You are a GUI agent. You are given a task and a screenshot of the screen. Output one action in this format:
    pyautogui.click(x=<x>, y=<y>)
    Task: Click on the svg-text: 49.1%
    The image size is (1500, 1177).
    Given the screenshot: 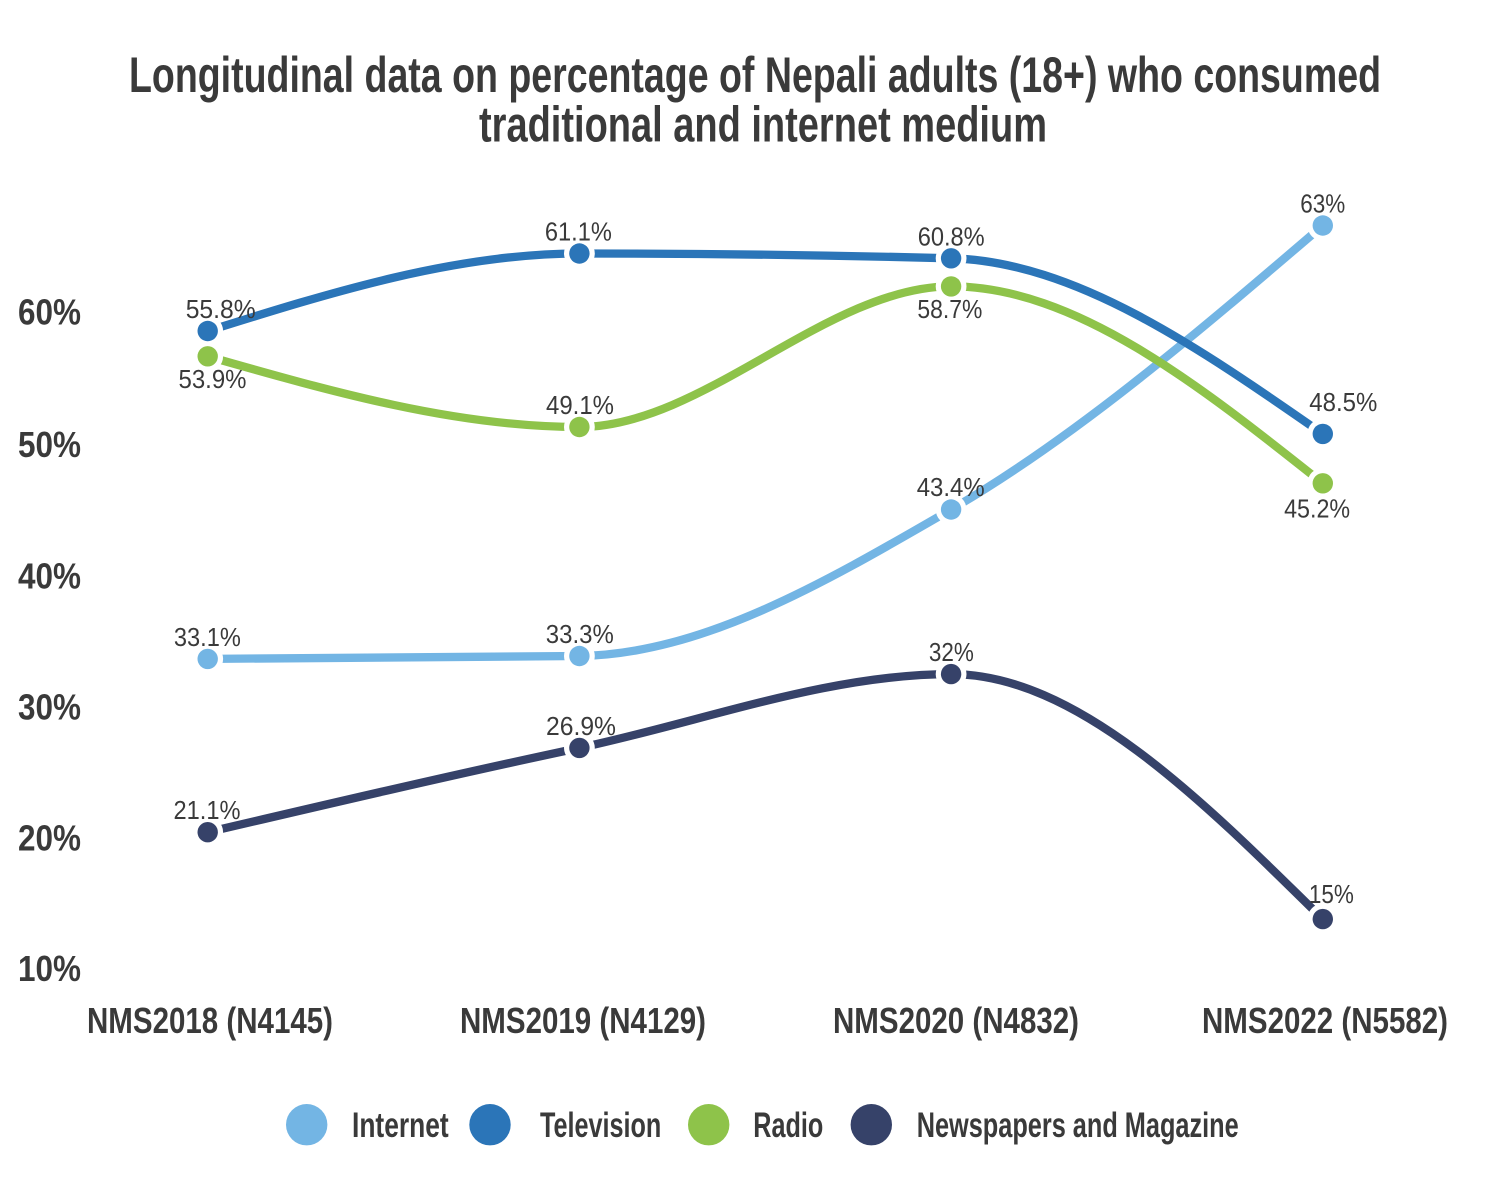 What is the action you would take?
    pyautogui.click(x=580, y=405)
    